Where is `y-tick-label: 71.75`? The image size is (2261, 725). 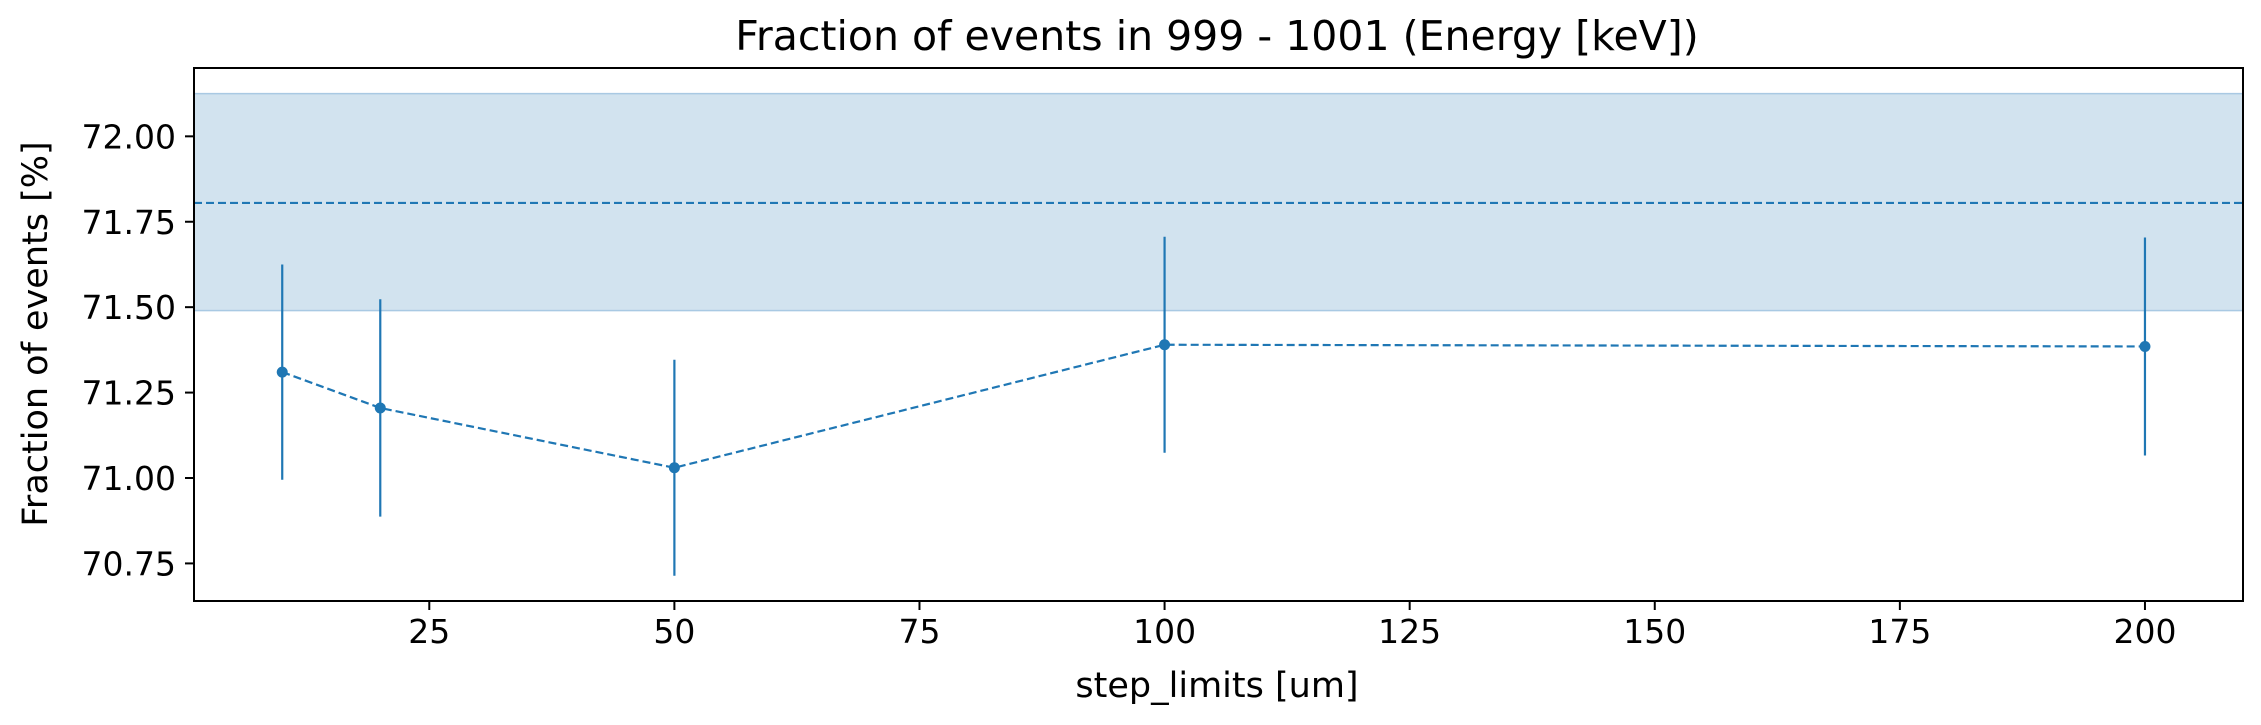 y-tick-label: 71.75 is located at coordinates (129, 222).